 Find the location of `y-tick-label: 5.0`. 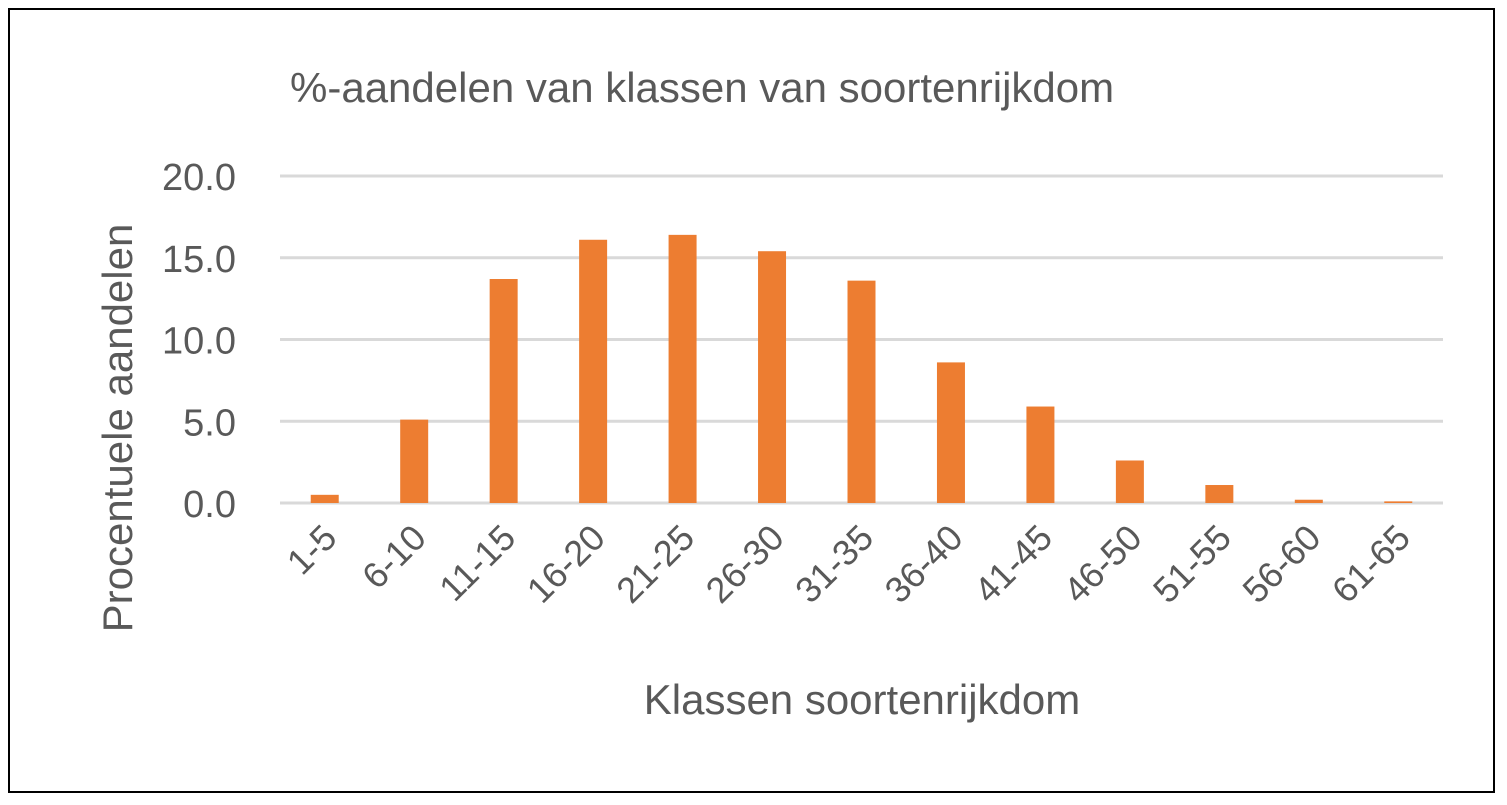

y-tick-label: 5.0 is located at coordinates (209, 423).